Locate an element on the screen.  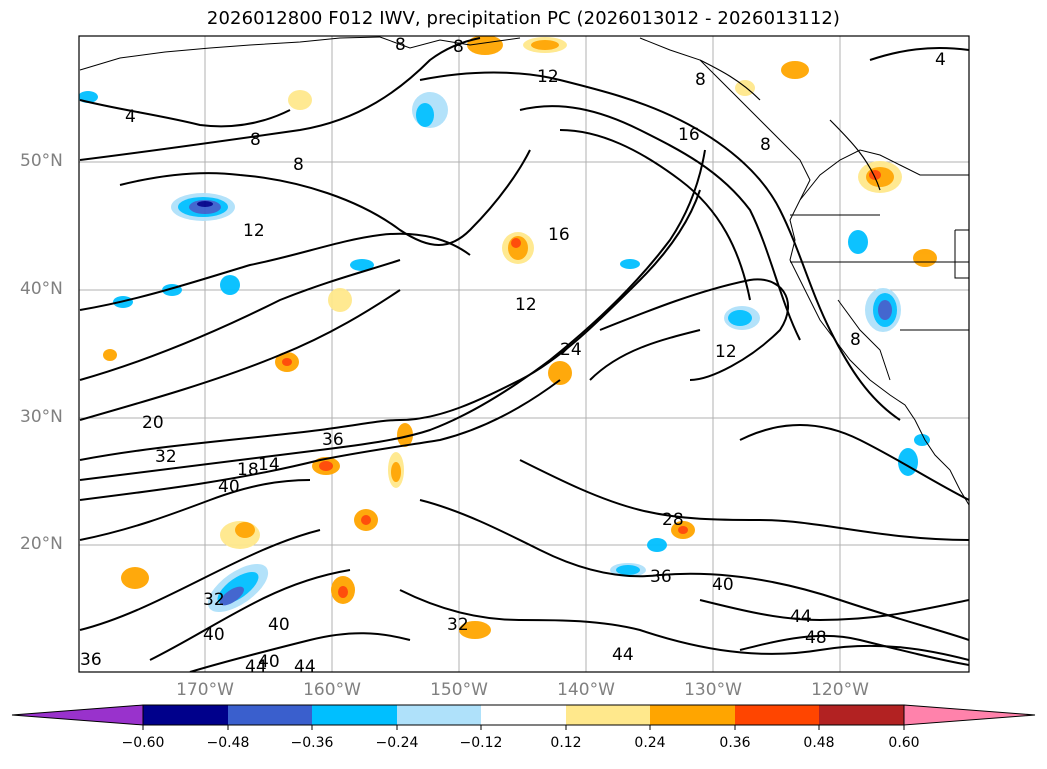
colorbar-tick-label: 0.36 is located at coordinates (735, 743).